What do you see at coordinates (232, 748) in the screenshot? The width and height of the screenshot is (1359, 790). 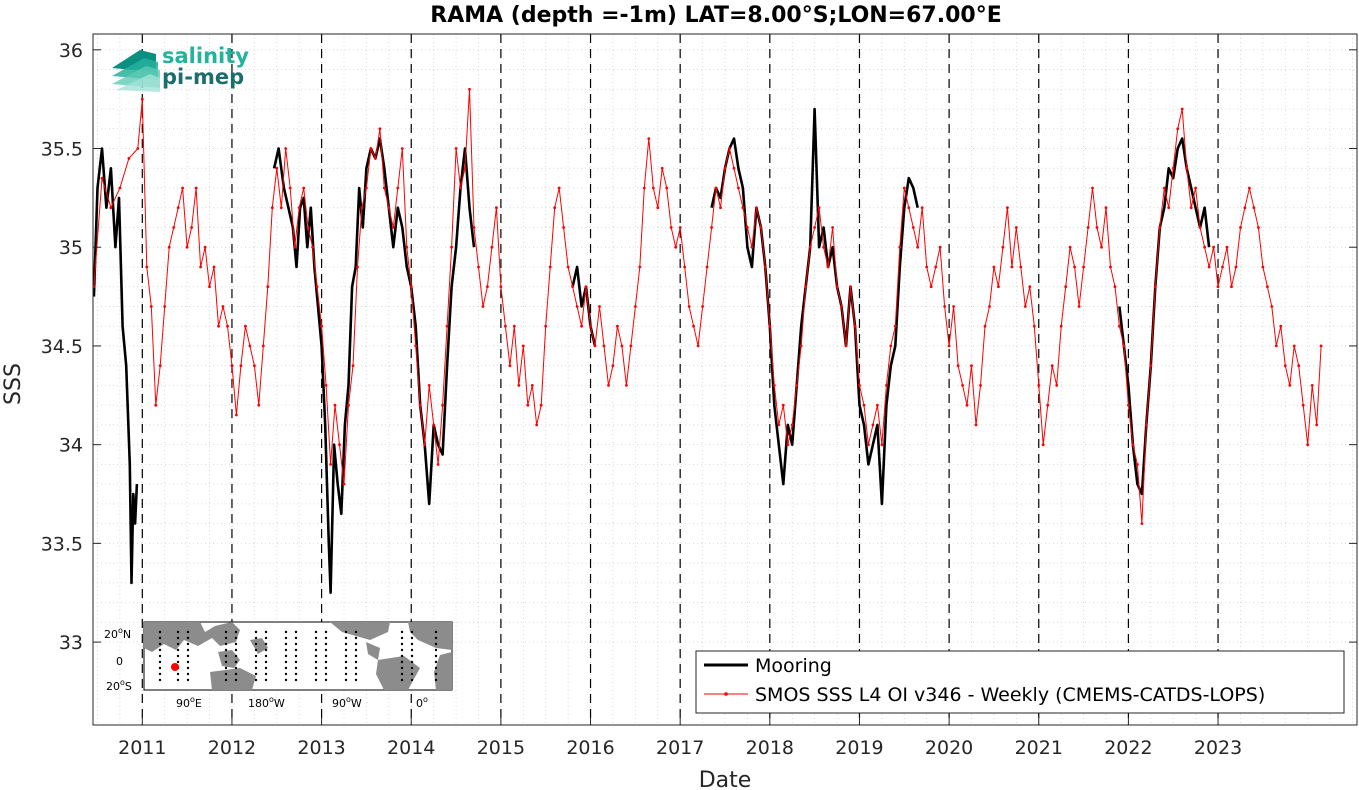 I see `x-tick-label: 2012` at bounding box center [232, 748].